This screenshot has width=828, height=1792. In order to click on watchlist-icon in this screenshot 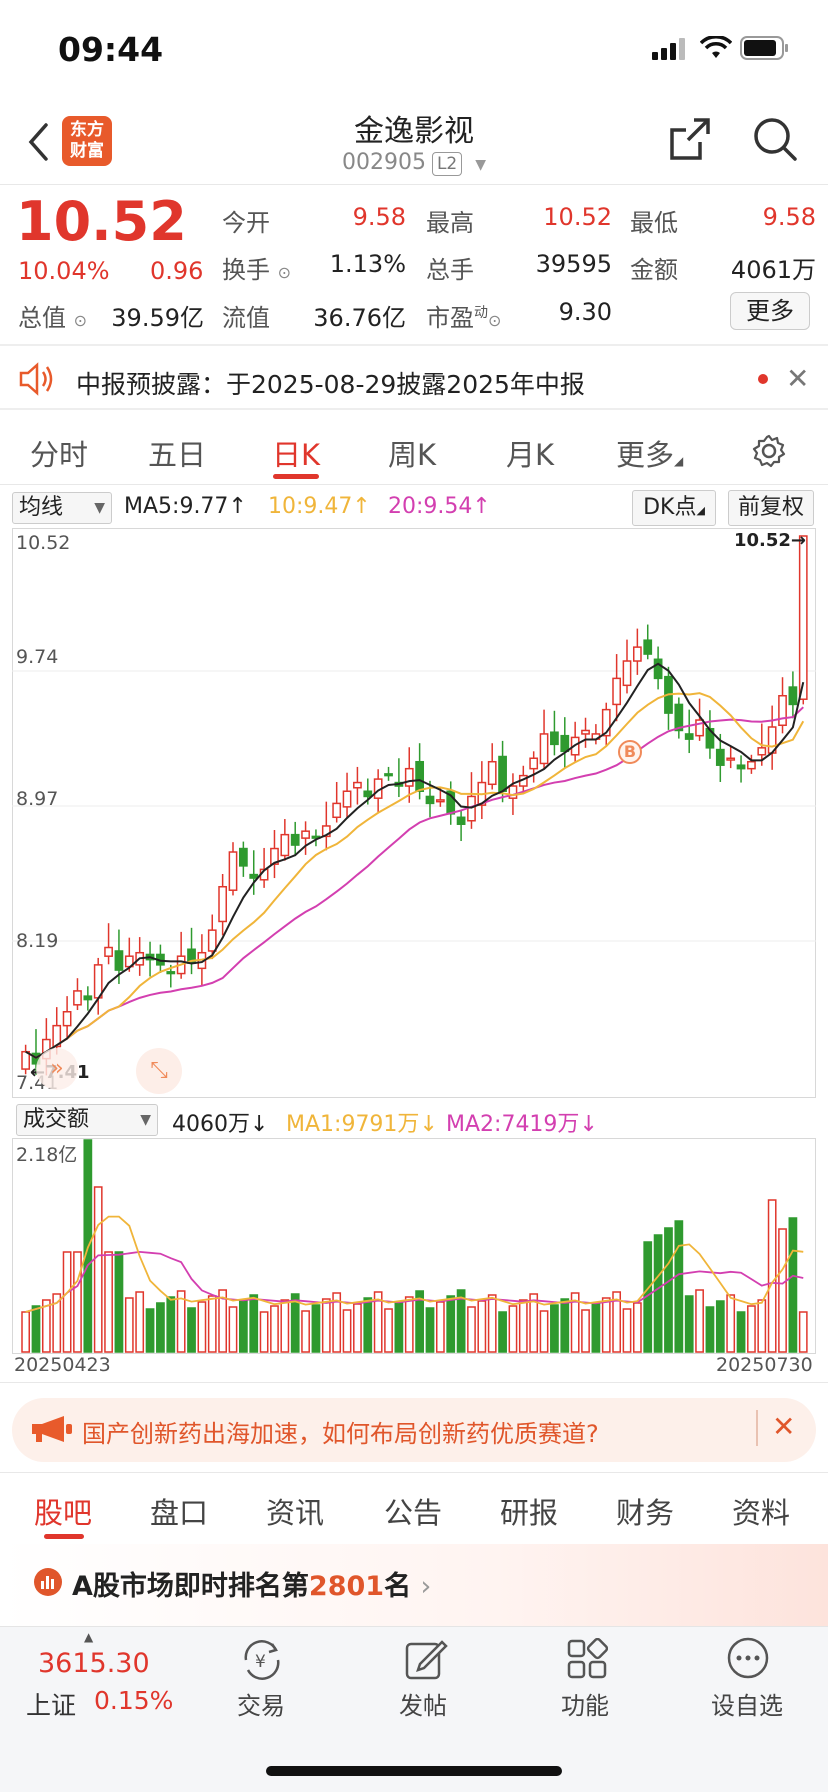, I will do `click(748, 1658)`.